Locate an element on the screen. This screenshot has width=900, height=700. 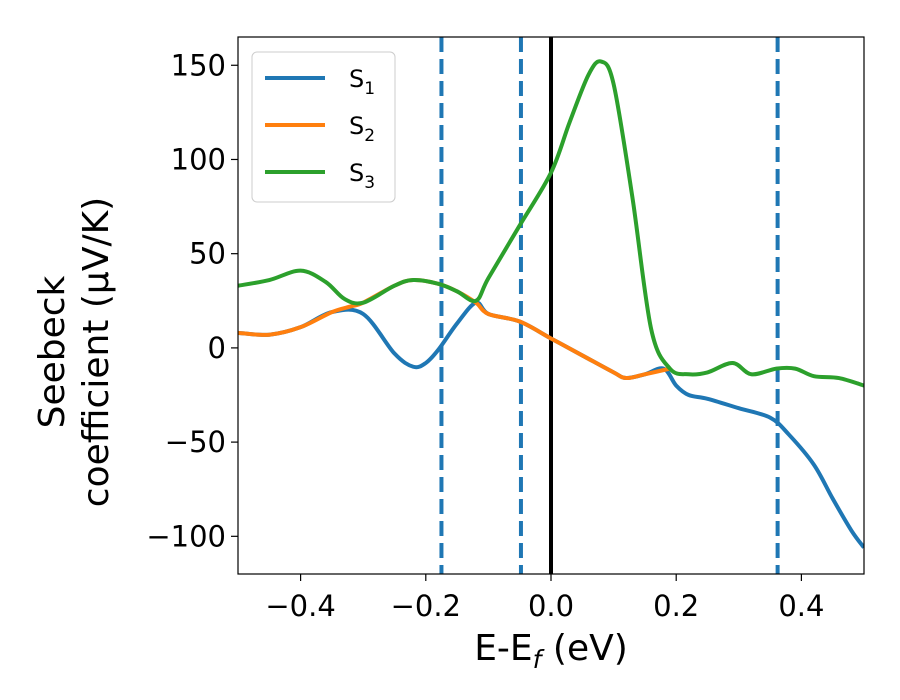
y-axis-label: Seebeck coefficient (μV/K) is located at coordinates (74, 352).